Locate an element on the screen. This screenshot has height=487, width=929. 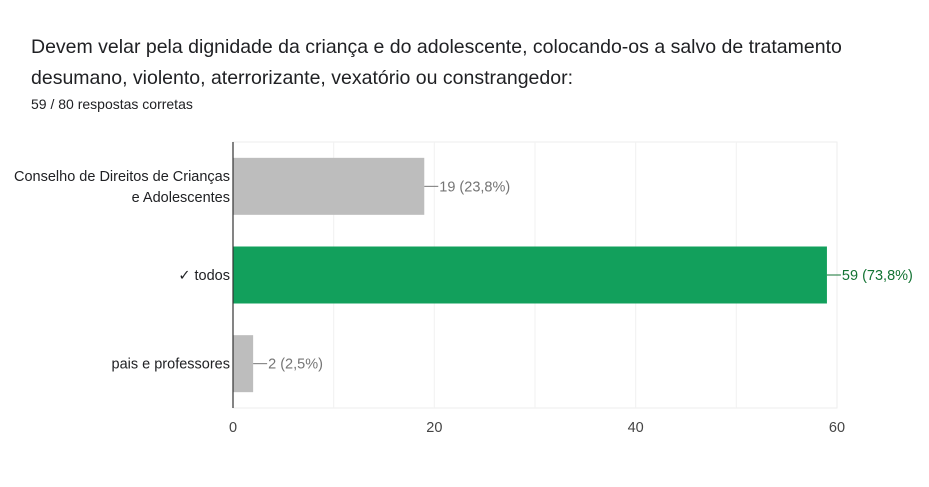
data-label: 2 (2,5%) is located at coordinates (295, 365).